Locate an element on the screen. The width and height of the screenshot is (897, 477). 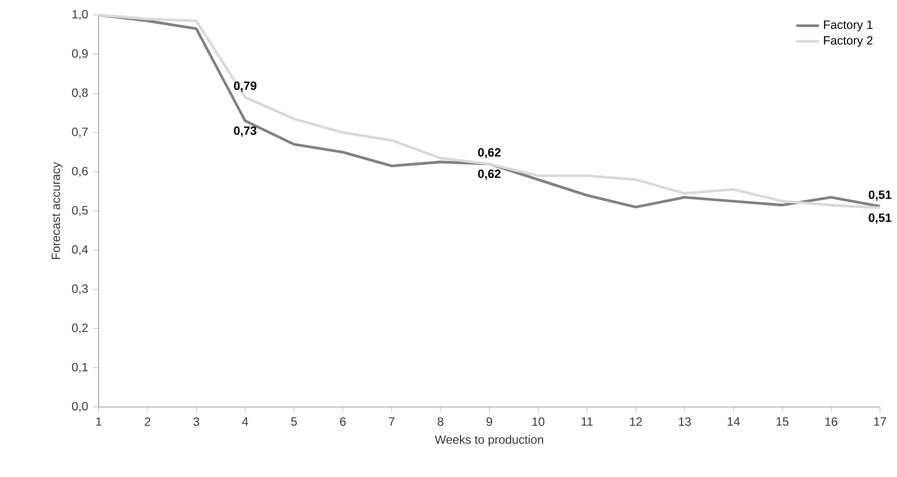
x-tick-label: 2 is located at coordinates (147, 421).